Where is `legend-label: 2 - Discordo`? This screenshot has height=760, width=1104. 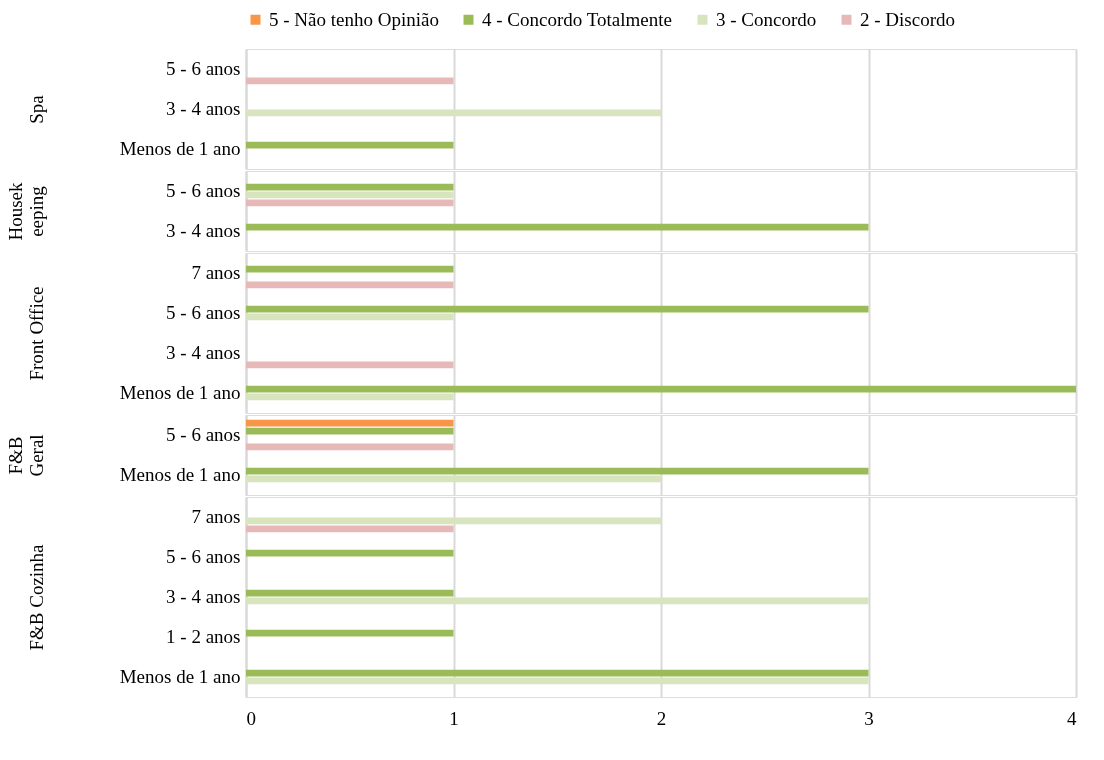 legend-label: 2 - Discordo is located at coordinates (907, 19).